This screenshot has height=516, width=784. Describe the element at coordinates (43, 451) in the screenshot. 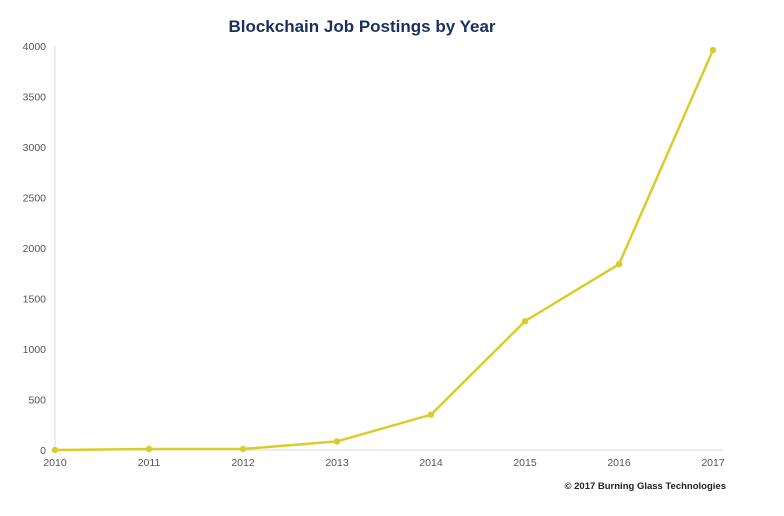

I see `y-tick-label: 0` at that location.